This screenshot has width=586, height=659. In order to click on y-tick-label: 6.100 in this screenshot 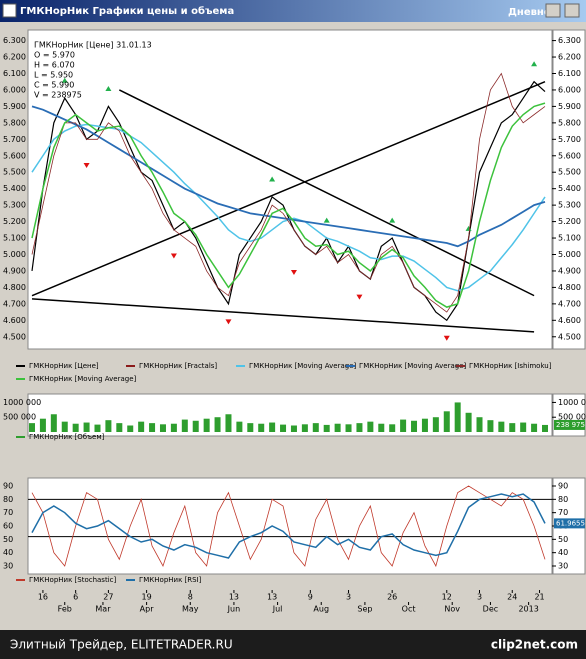, I will do `click(14, 73)`.